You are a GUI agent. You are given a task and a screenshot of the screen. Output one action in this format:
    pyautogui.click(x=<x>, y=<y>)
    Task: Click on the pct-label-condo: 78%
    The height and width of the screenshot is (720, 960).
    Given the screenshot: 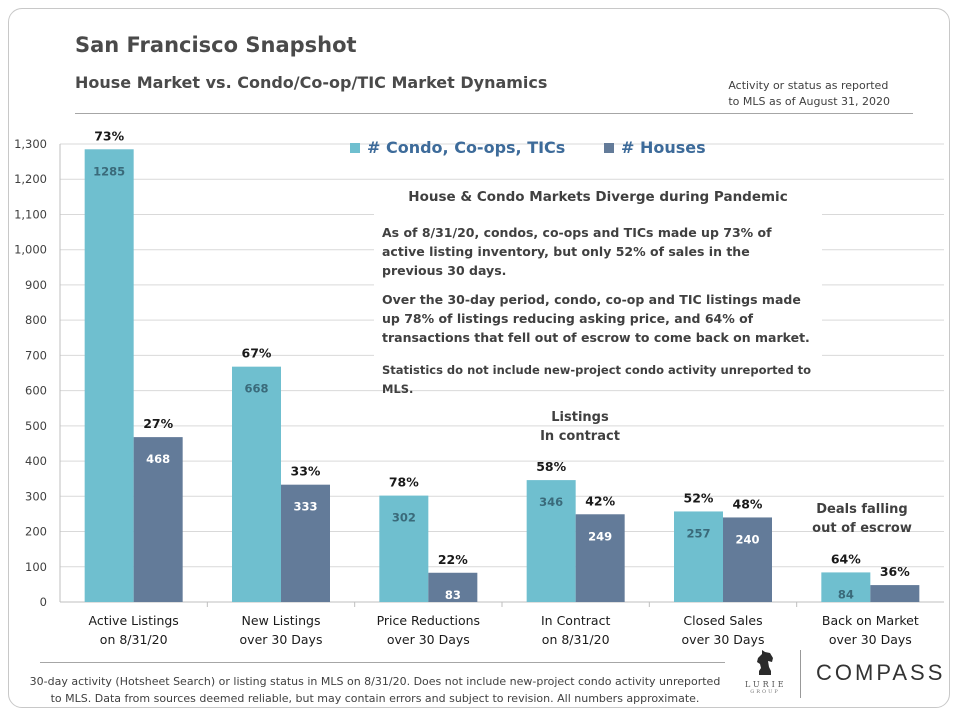 What is the action you would take?
    pyautogui.click(x=404, y=482)
    